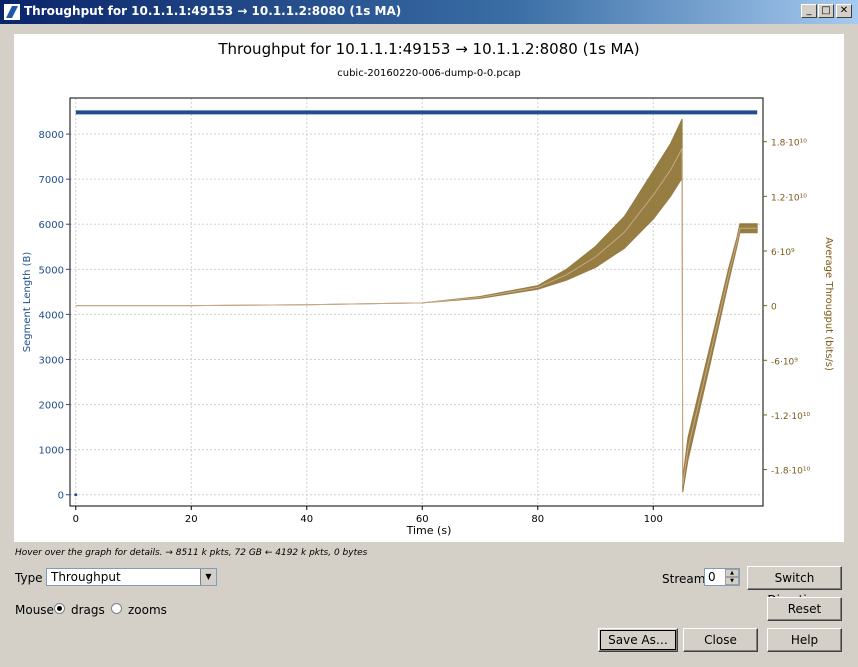 The image size is (858, 667). I want to click on y-left-tick-label: 5000, so click(51, 270).